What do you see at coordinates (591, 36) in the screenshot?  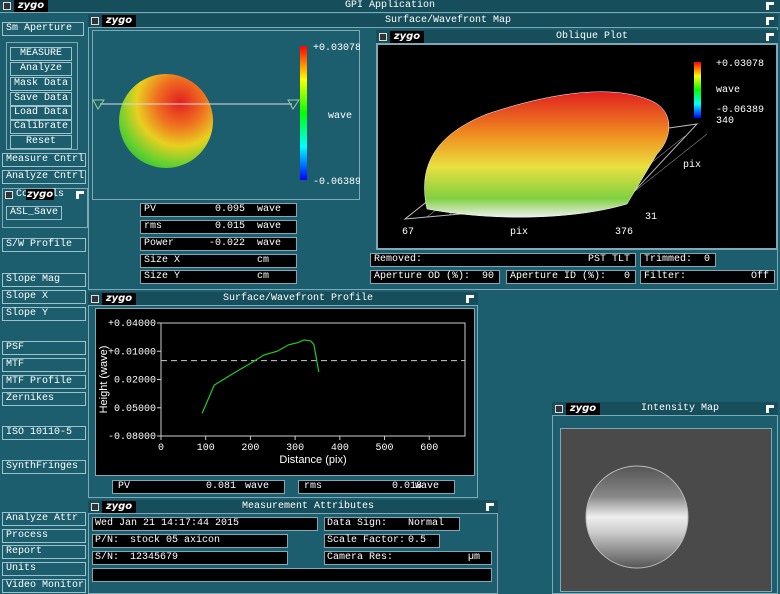 I see `window-title: Oblique Plot` at bounding box center [591, 36].